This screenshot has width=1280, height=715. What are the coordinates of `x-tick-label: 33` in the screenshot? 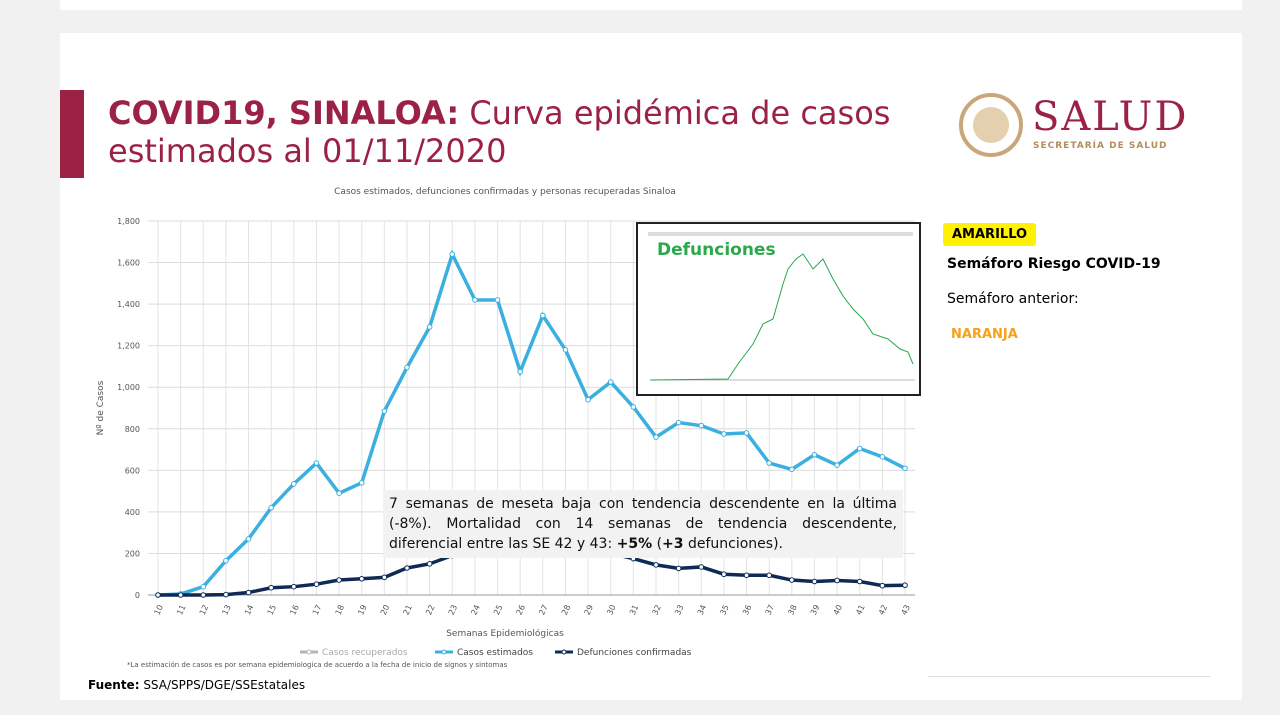 It's located at (679, 609).